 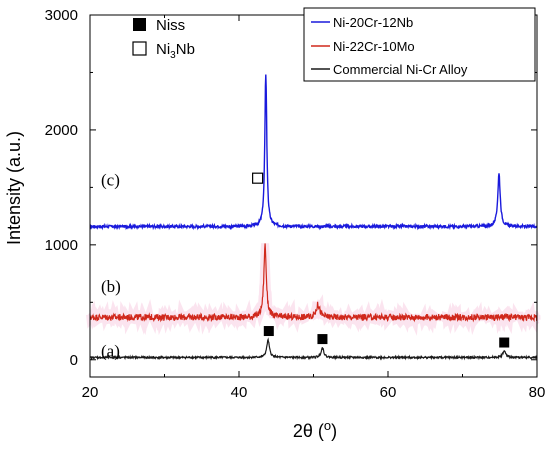 I want to click on series-line-commercial-ni-cr-alloy, so click(x=313, y=349).